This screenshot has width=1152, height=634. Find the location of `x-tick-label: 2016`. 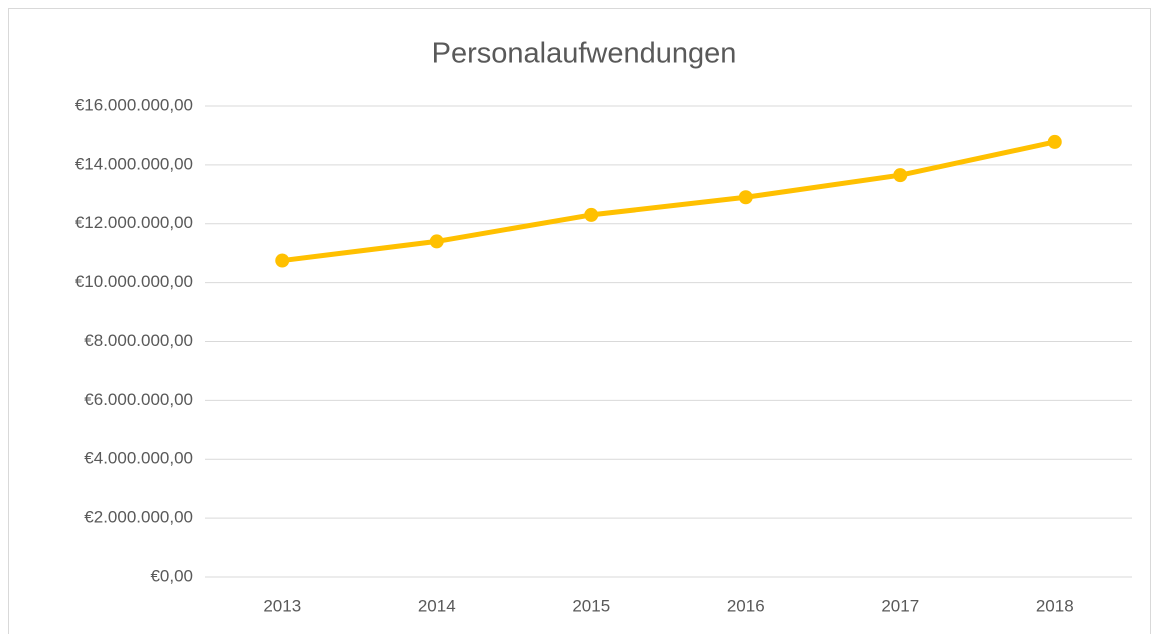

x-tick-label: 2016 is located at coordinates (746, 605).